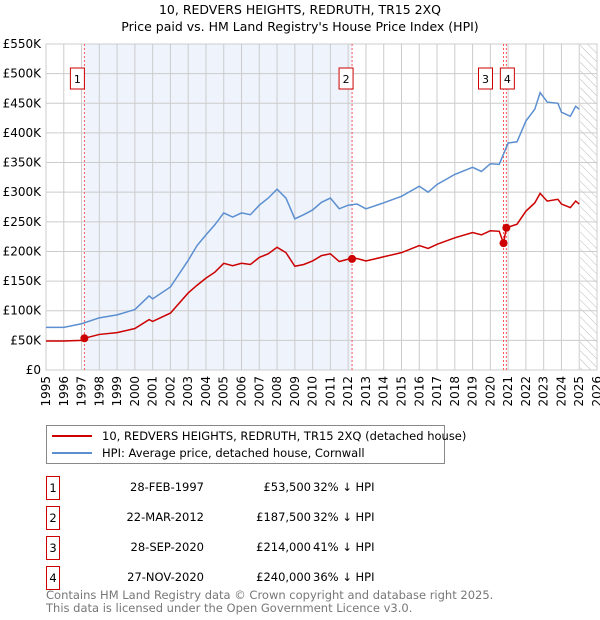 This screenshot has height=620, width=600. I want to click on x-tick-label: 2016, so click(419, 391).